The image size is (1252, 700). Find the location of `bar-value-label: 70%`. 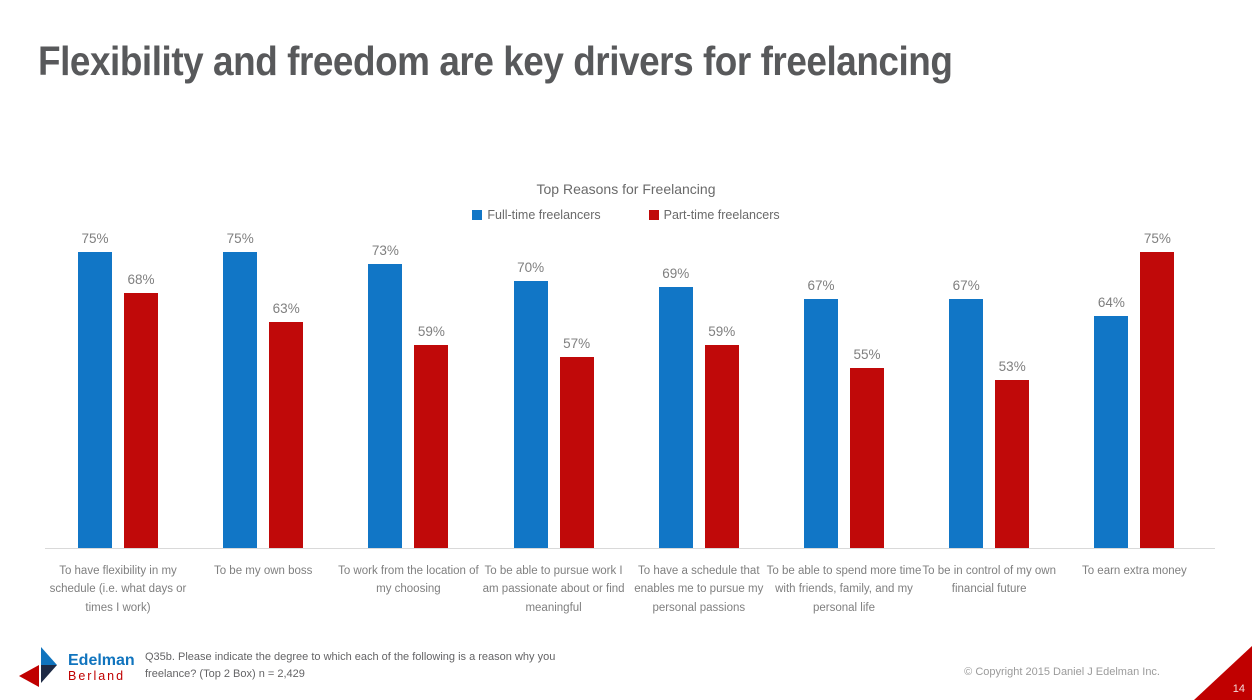

bar-value-label: 70% is located at coordinates (531, 268).